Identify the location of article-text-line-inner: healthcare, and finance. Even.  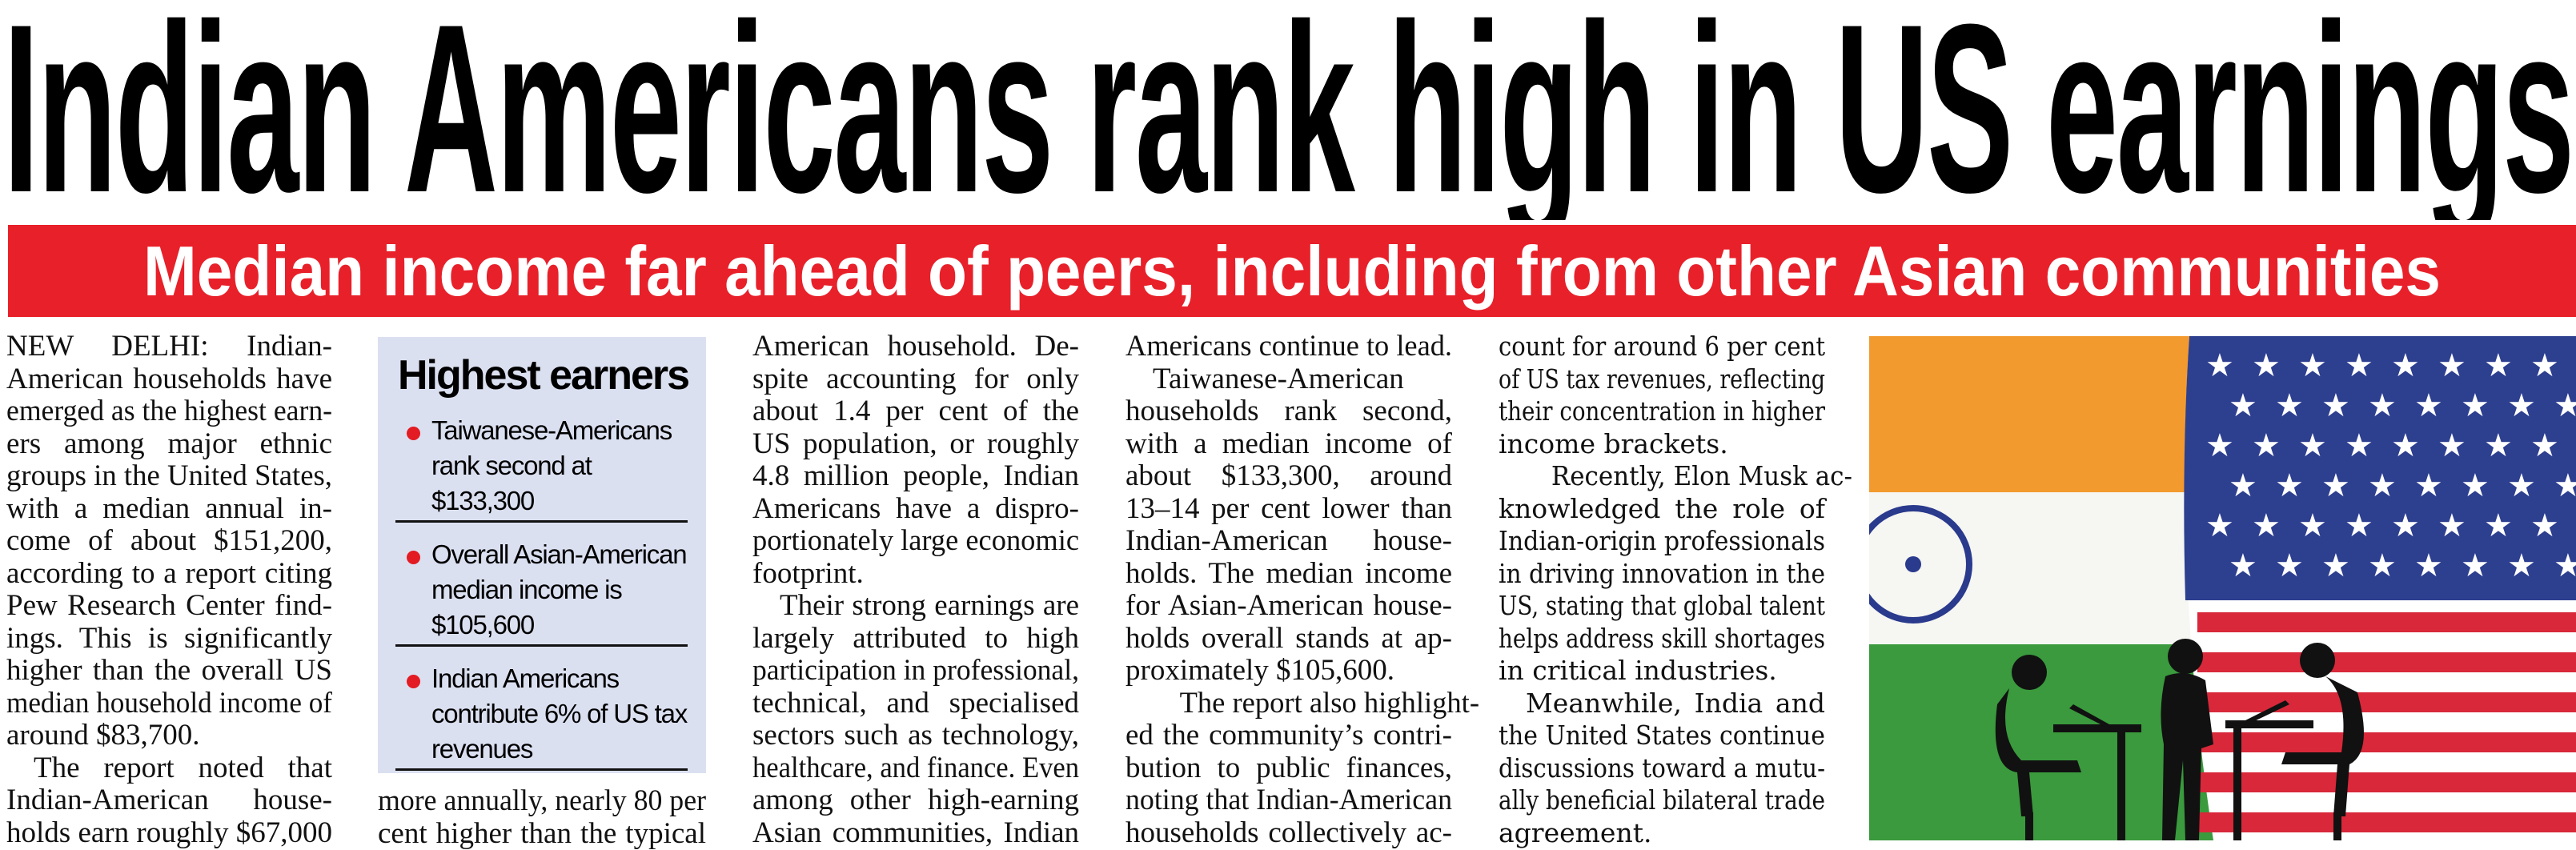
(915, 769).